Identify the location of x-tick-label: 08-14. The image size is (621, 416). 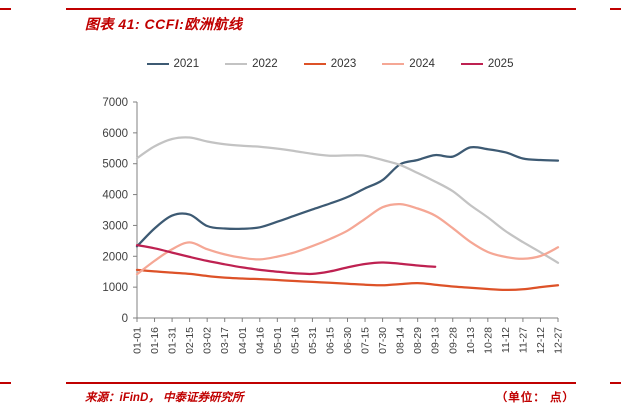
(401, 340).